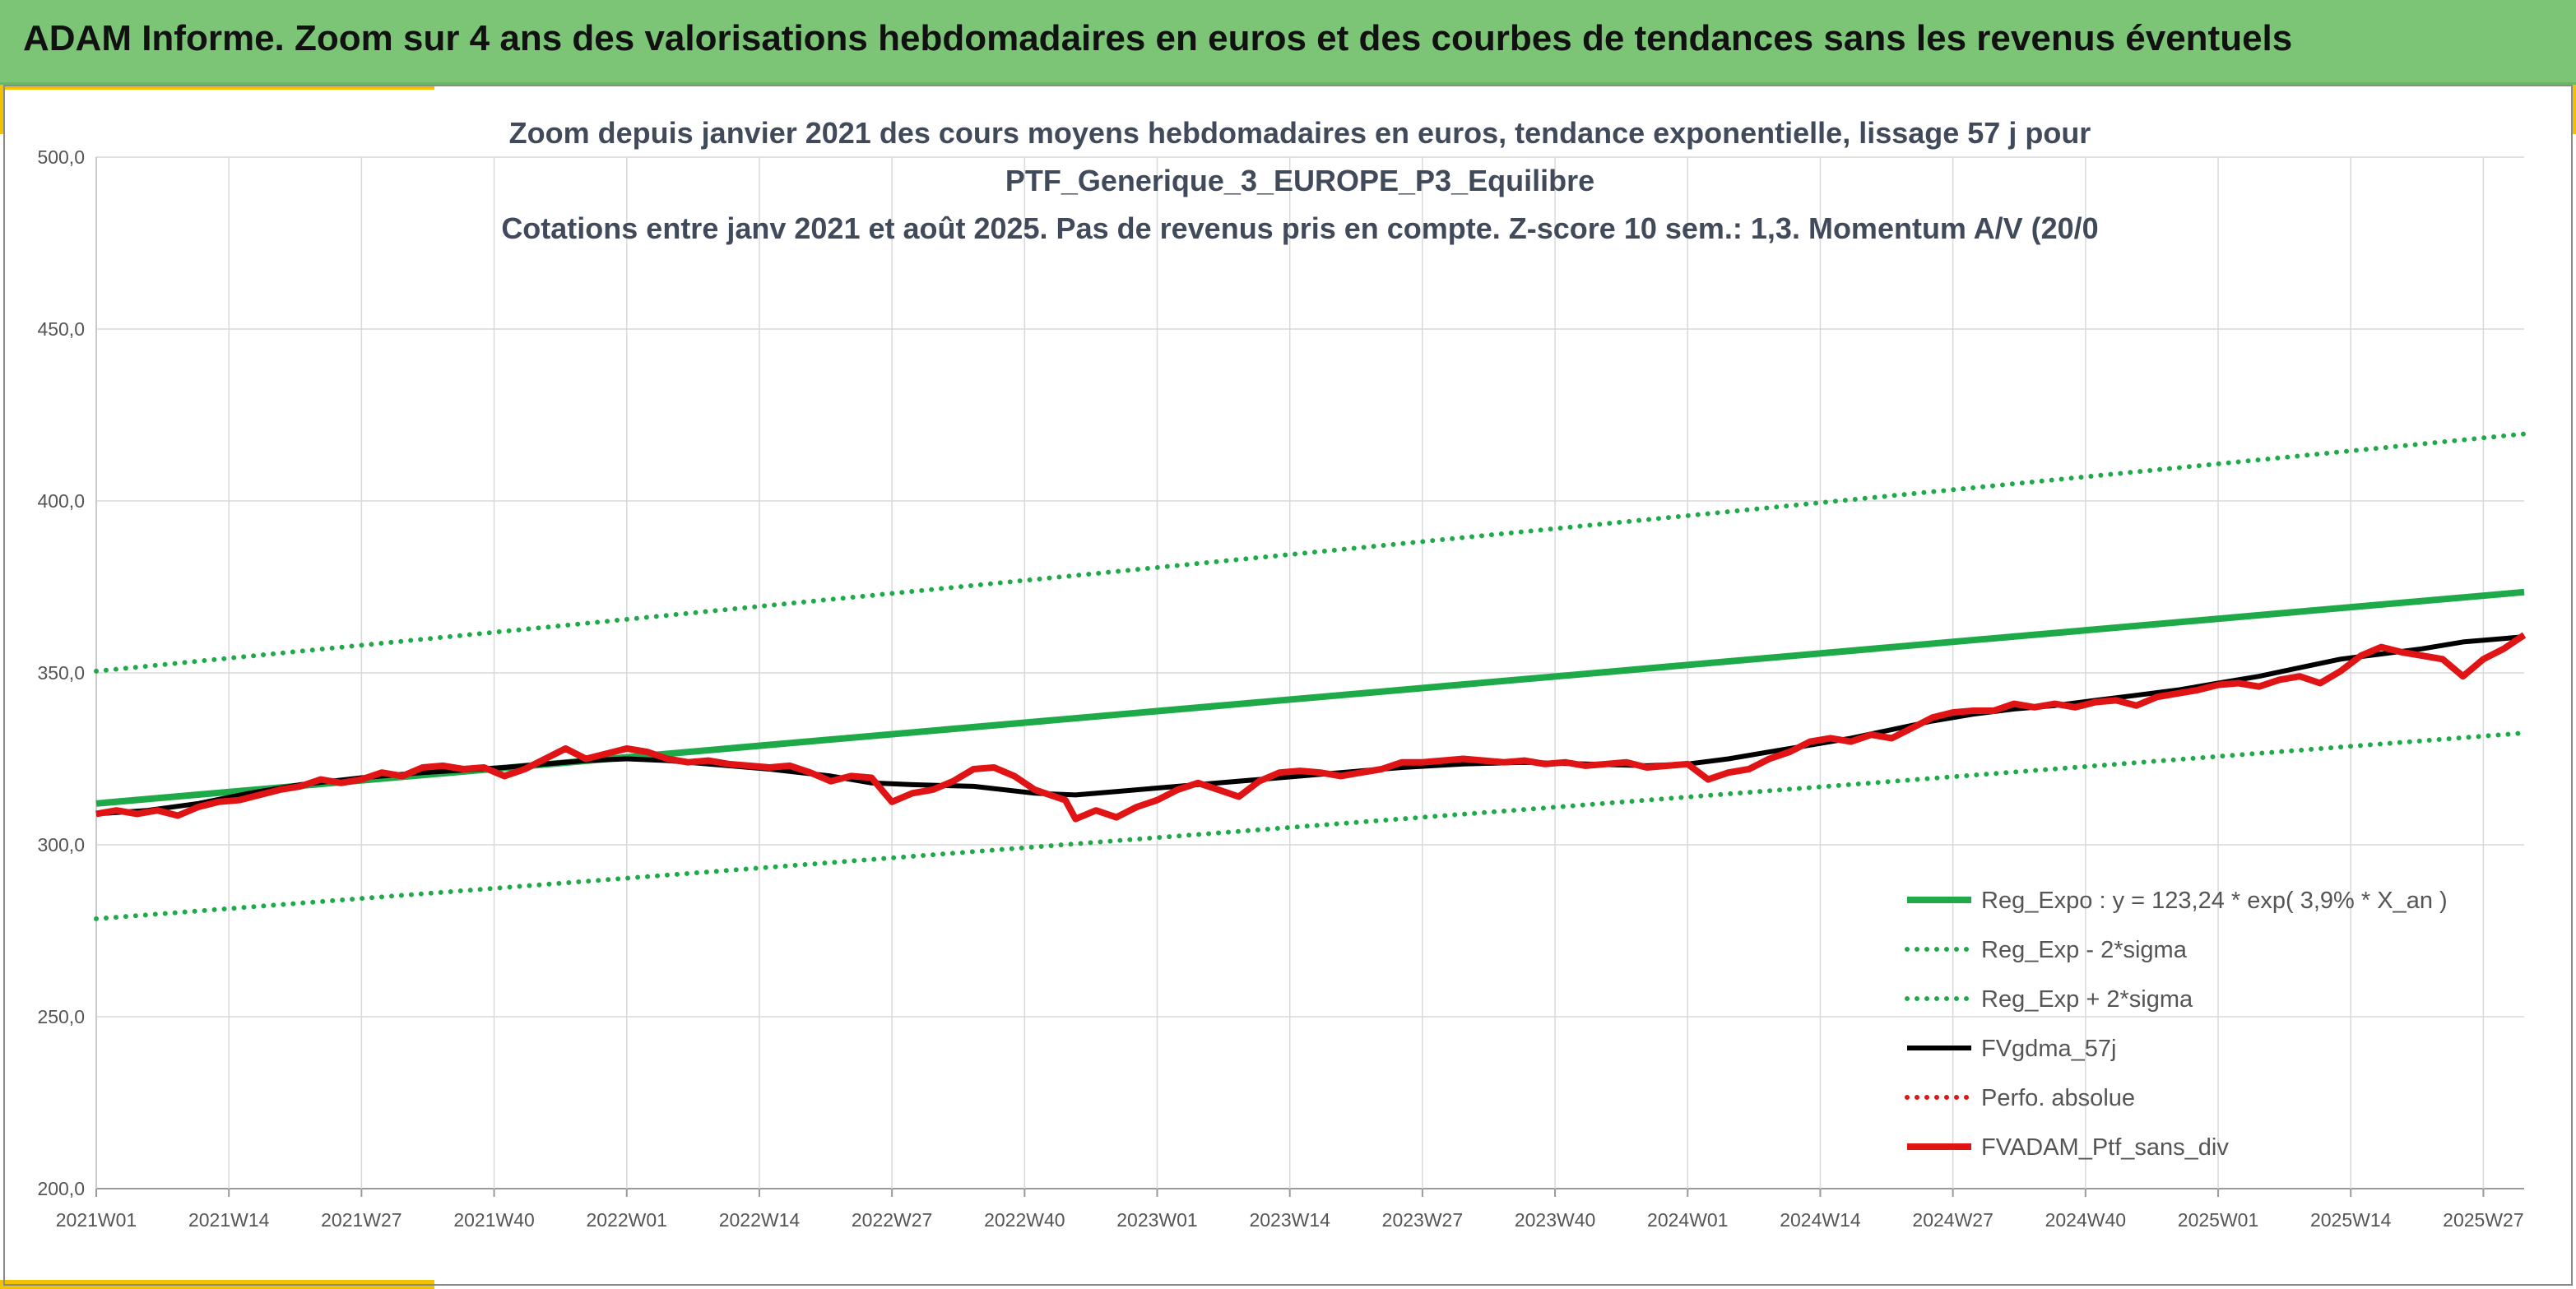  I want to click on x-tick-label: 2025W27, so click(2483, 1220).